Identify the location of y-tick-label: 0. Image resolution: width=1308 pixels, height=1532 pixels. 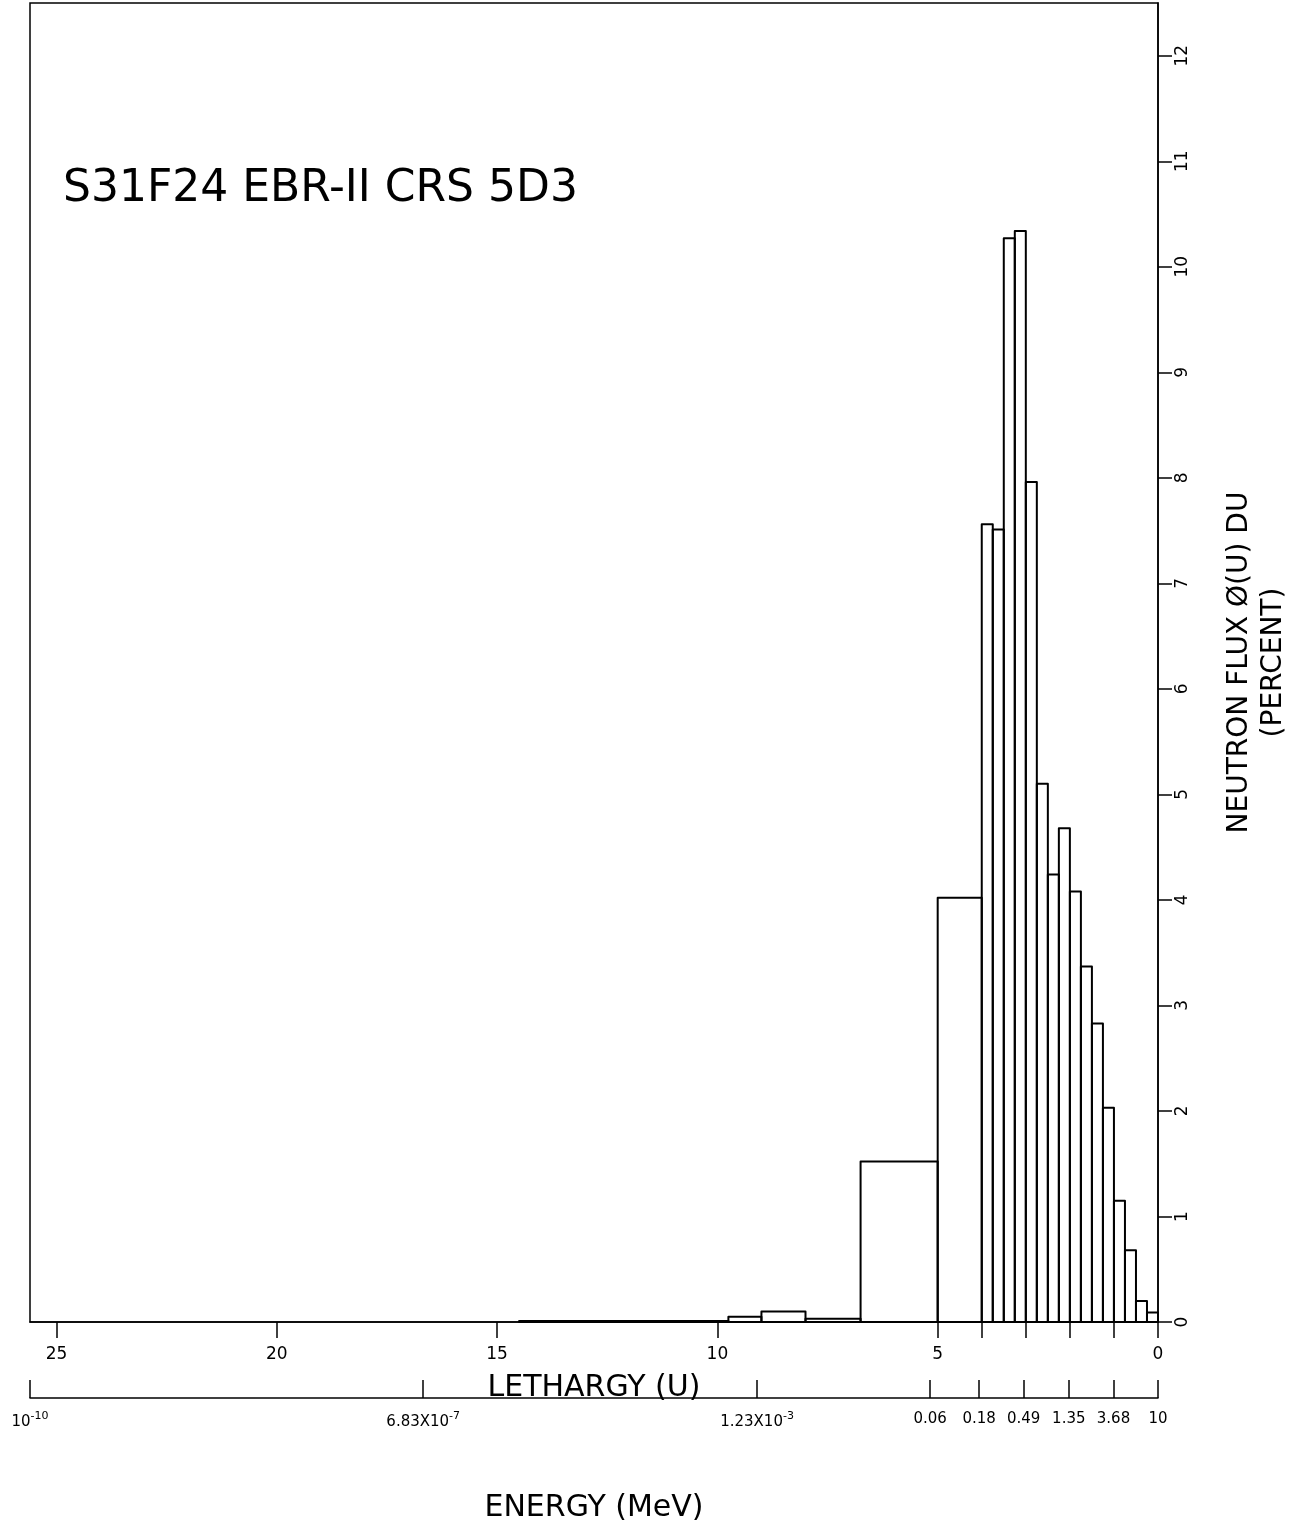
(1180, 1322).